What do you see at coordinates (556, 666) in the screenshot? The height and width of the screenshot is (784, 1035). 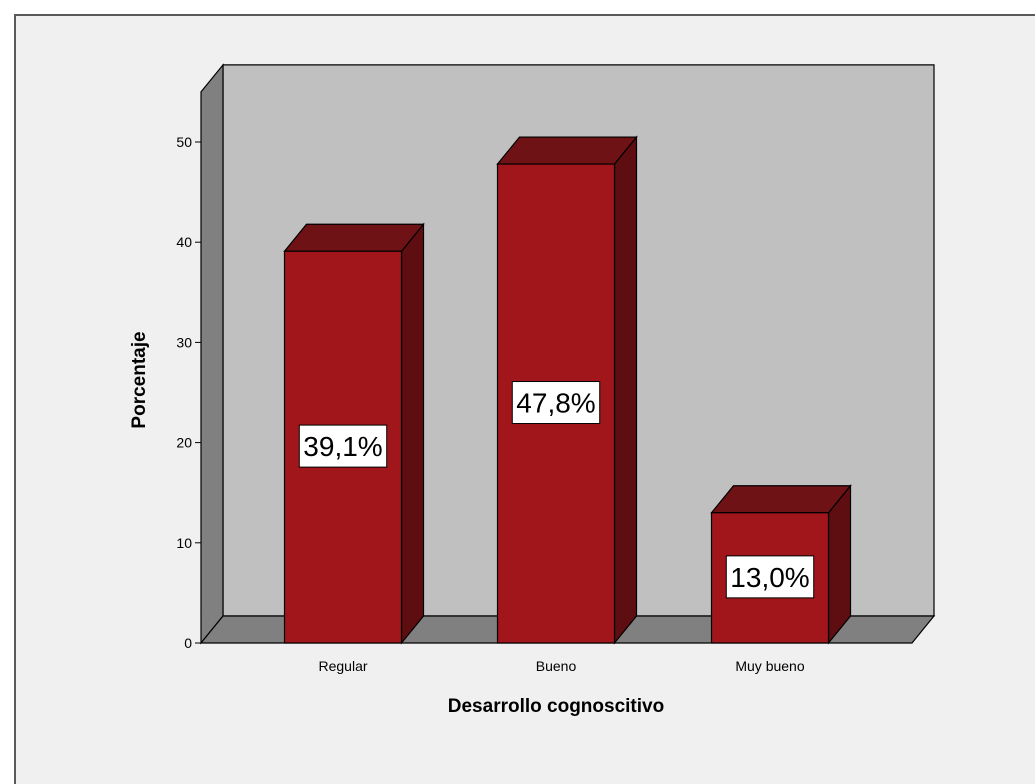 I see `x-tick-label: Bueno` at bounding box center [556, 666].